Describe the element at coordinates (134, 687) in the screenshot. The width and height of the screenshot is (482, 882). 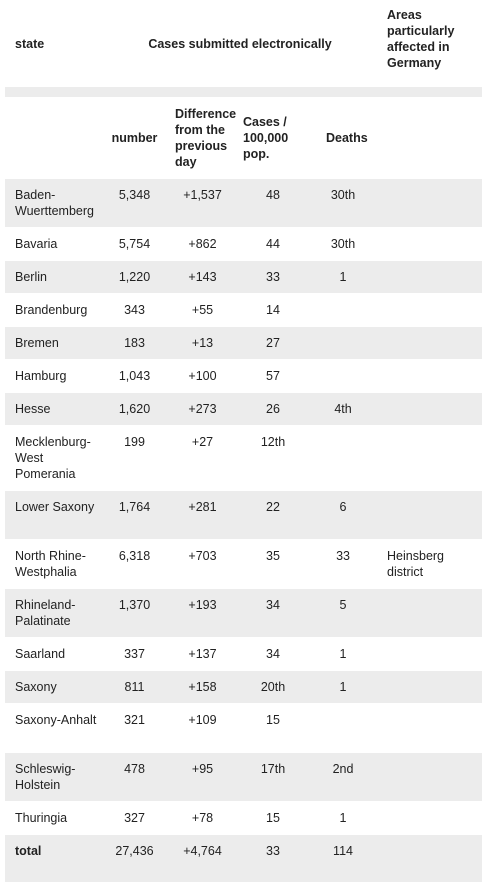
I see `cell-number: 811` at that location.